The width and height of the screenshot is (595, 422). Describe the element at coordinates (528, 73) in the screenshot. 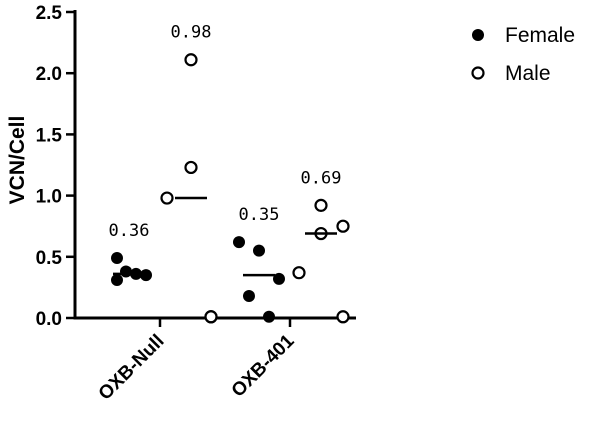

I see `legend-label: Male` at that location.